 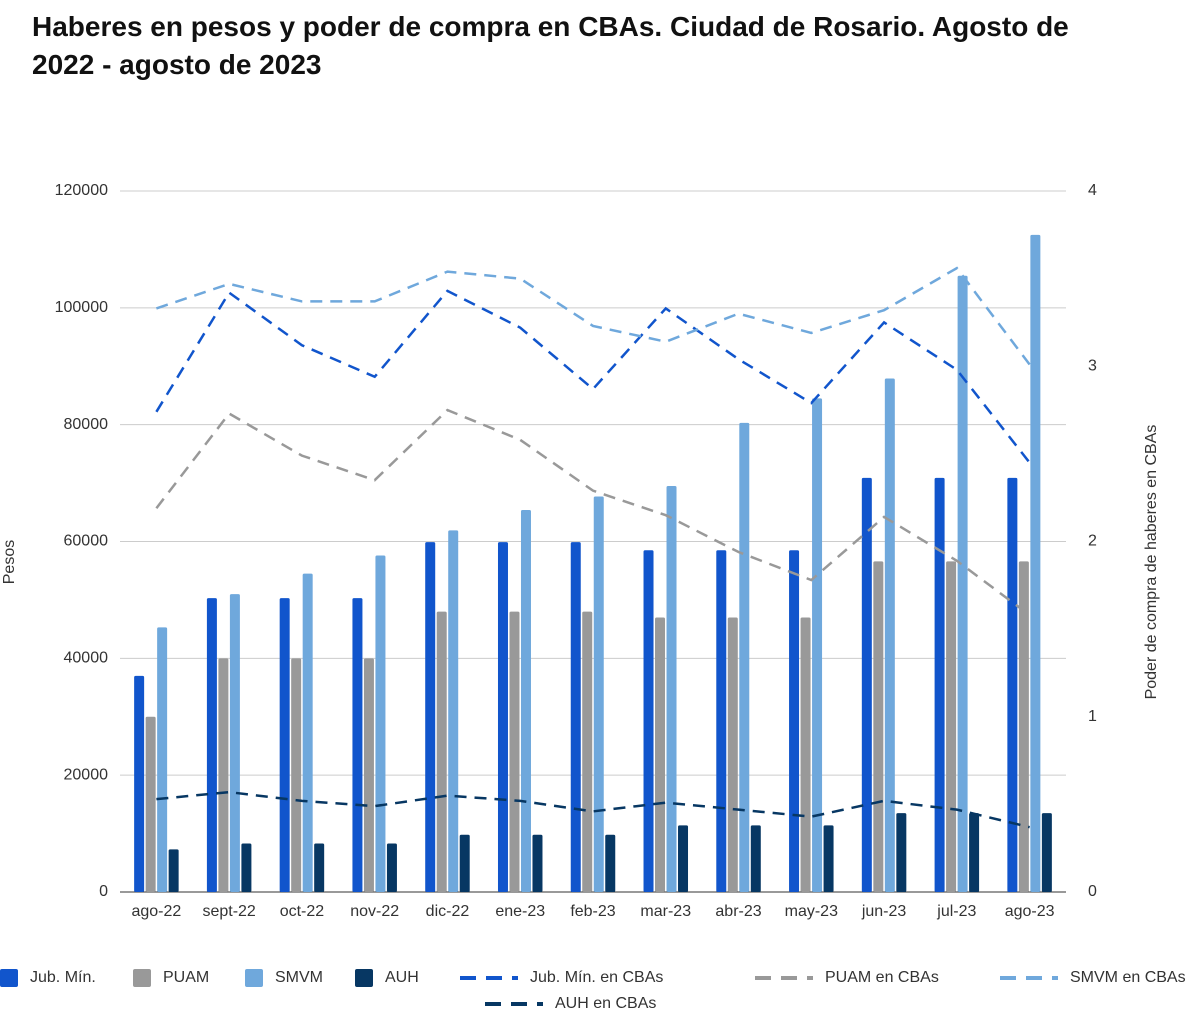 I want to click on y-tick-label: 20000, so click(x=86, y=774).